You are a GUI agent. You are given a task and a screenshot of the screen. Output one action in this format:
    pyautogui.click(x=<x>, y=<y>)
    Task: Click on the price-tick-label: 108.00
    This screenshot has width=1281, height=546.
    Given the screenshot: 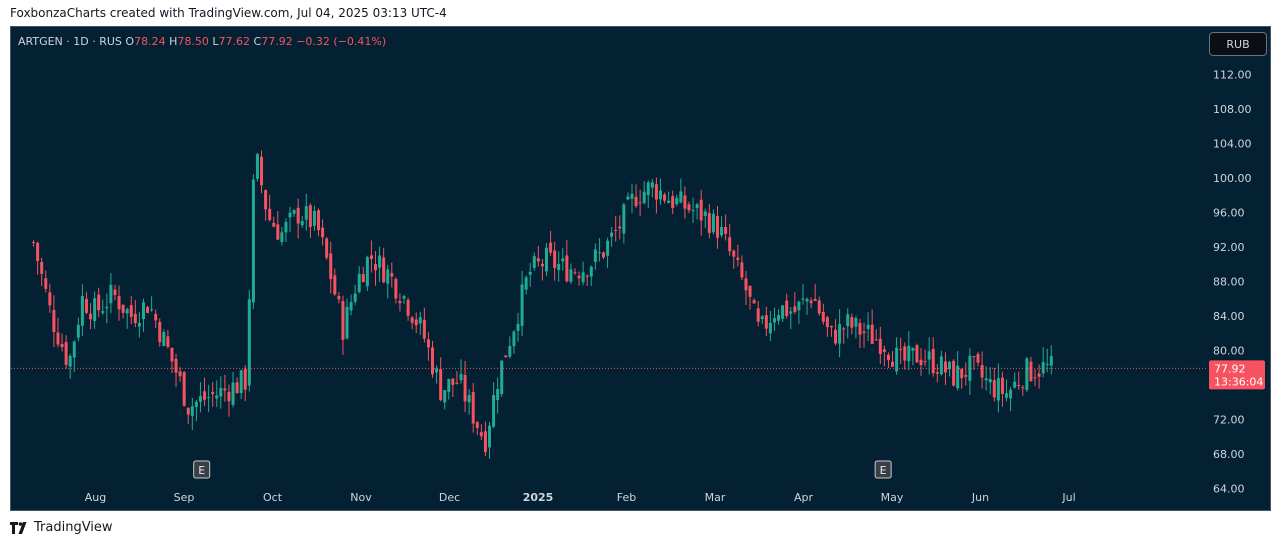 What is the action you would take?
    pyautogui.click(x=1232, y=109)
    